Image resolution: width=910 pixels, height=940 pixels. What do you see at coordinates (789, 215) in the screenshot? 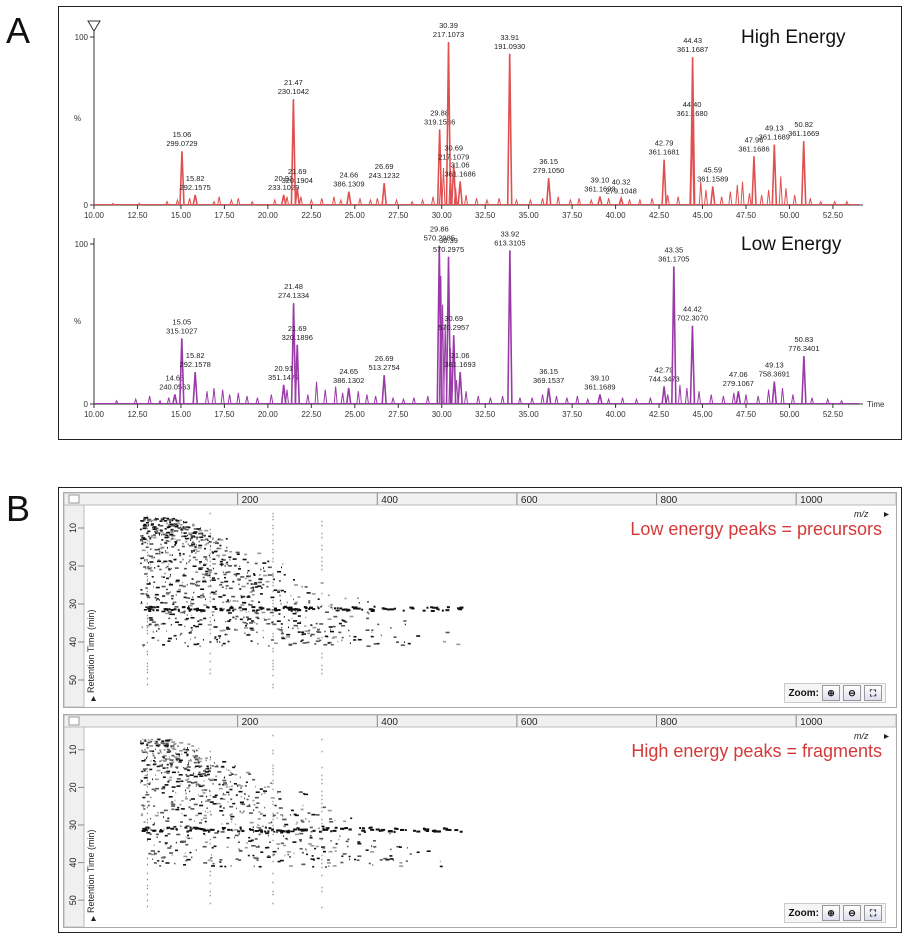
I see `x-tick-label: 50.00` at bounding box center [789, 215].